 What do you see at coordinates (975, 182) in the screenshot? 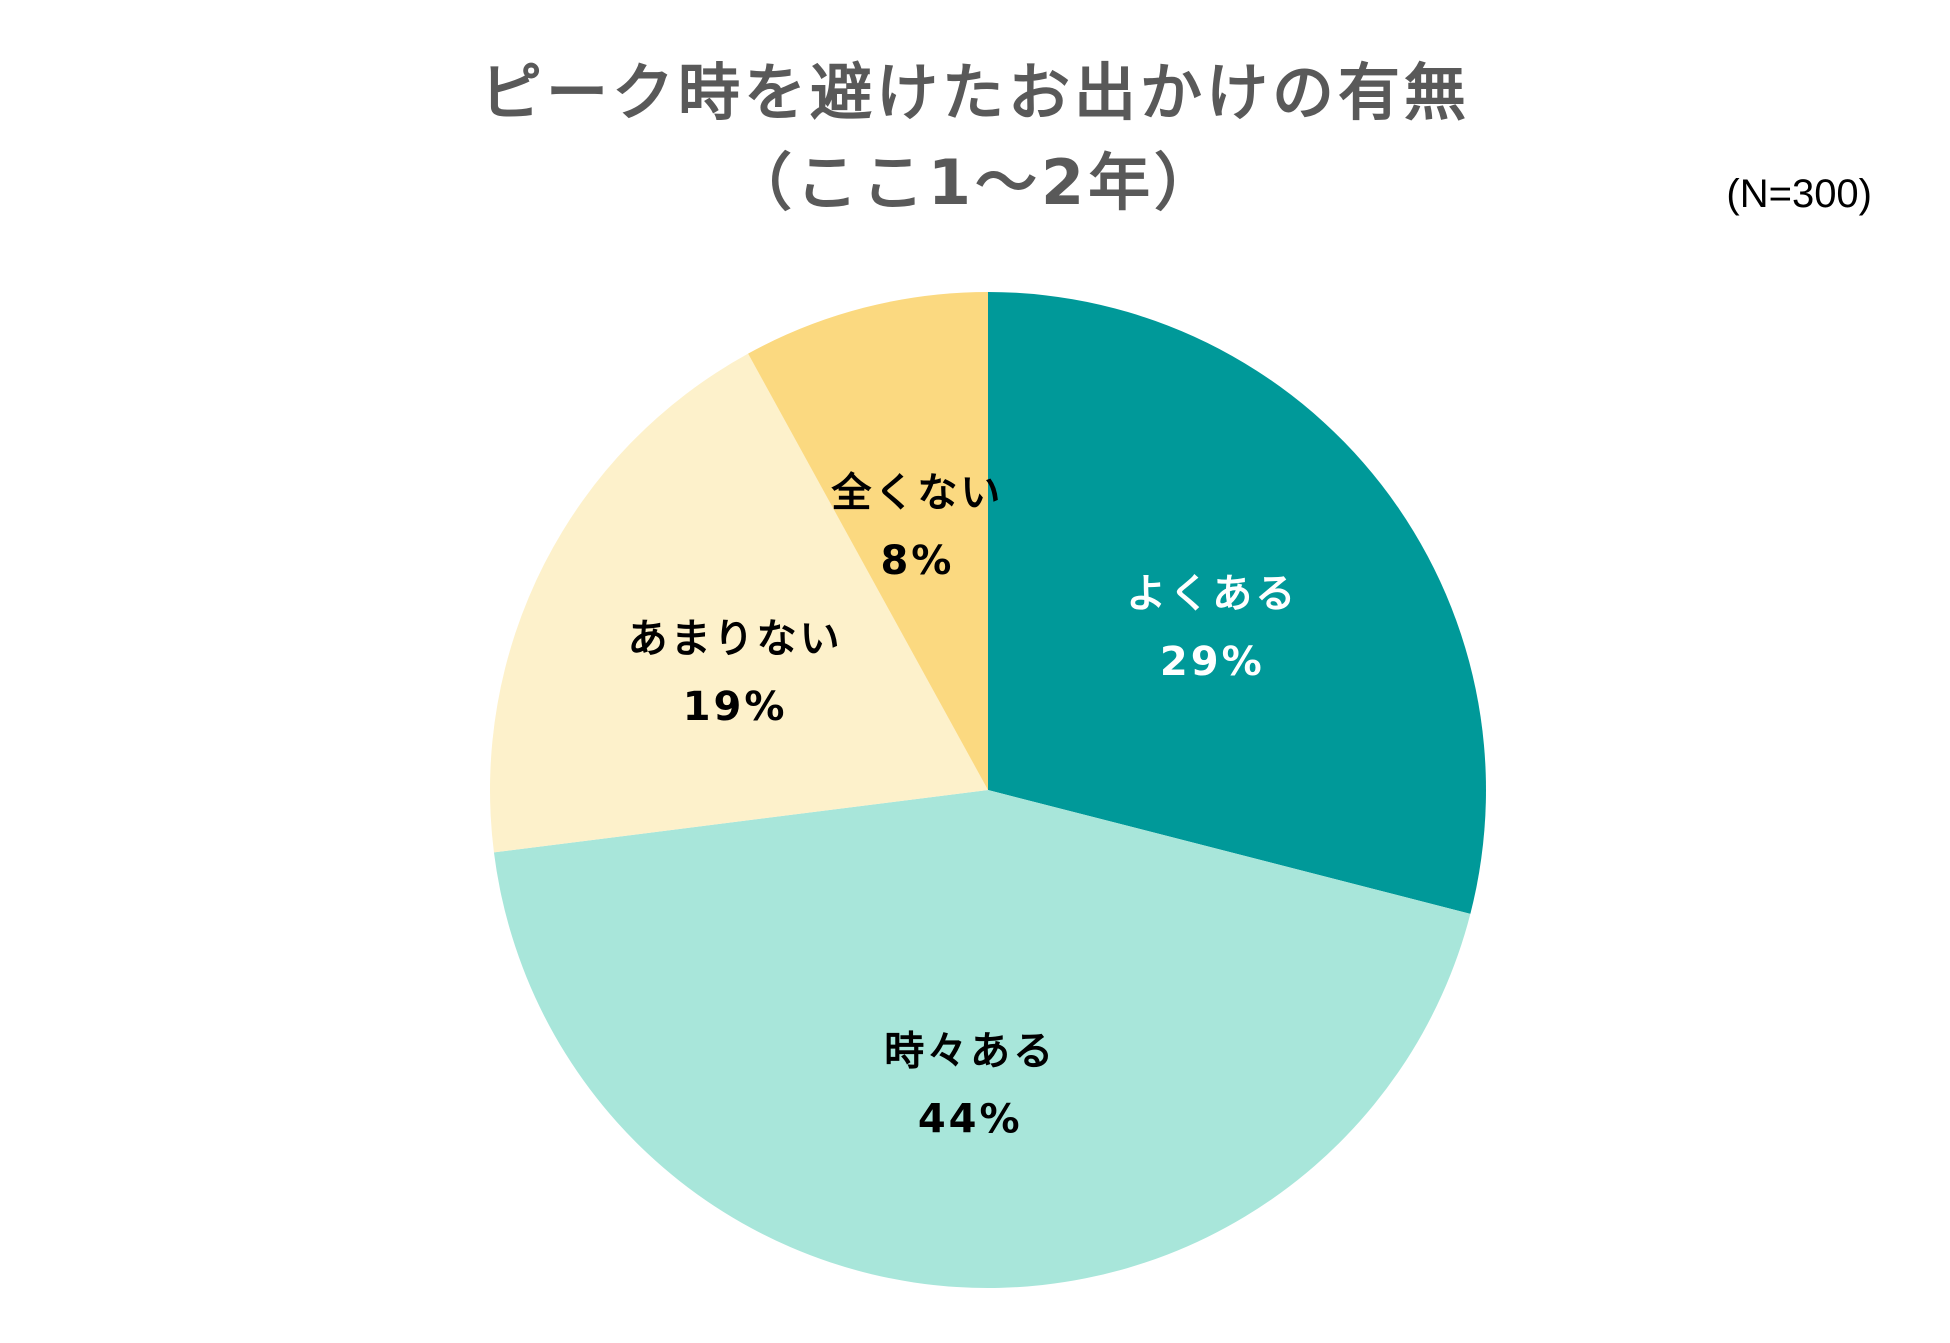
I see `chart-subtitle: （ここ1～2年）` at bounding box center [975, 182].